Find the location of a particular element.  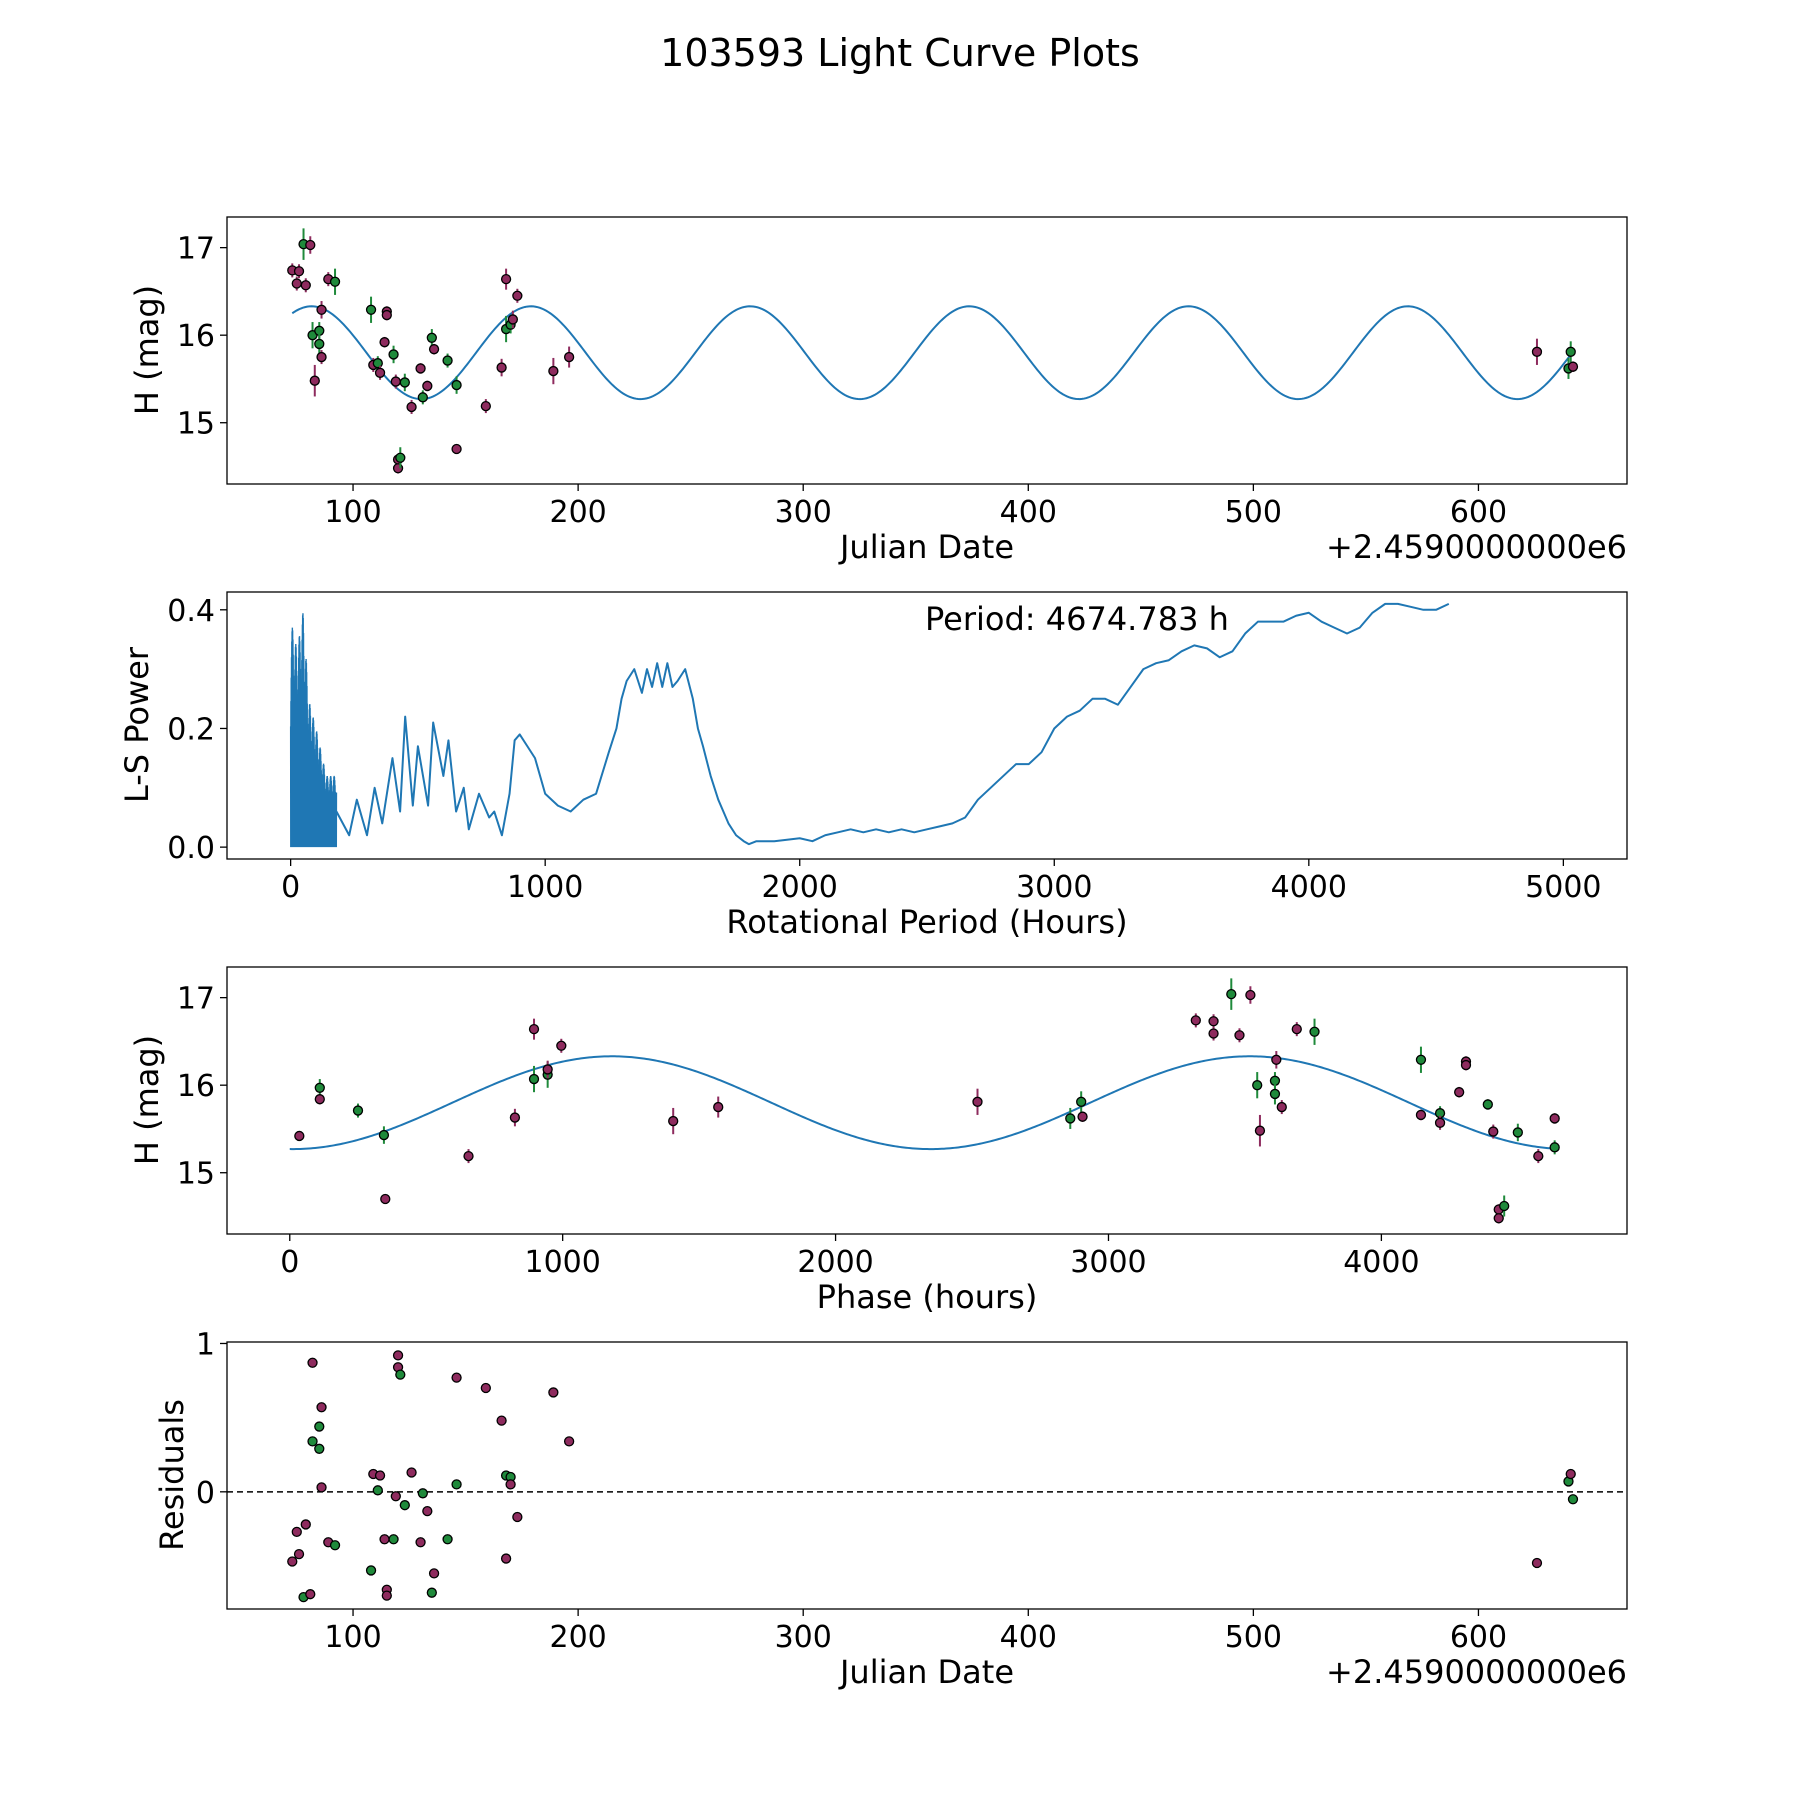

figure-title: 103593 Light Curve Plots is located at coordinates (900, 53).